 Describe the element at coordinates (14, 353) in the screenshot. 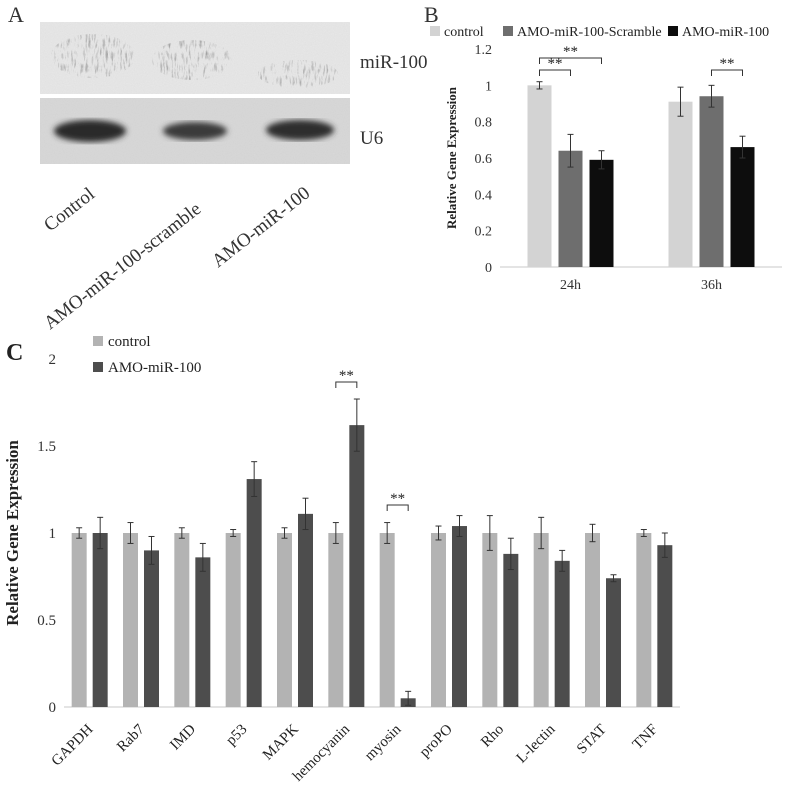

I see `panel-c-label: C` at that location.